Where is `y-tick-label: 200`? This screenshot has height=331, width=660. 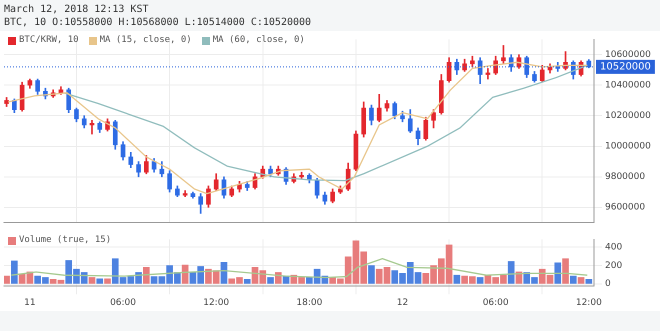 y-tick-label: 200 is located at coordinates (613, 265).